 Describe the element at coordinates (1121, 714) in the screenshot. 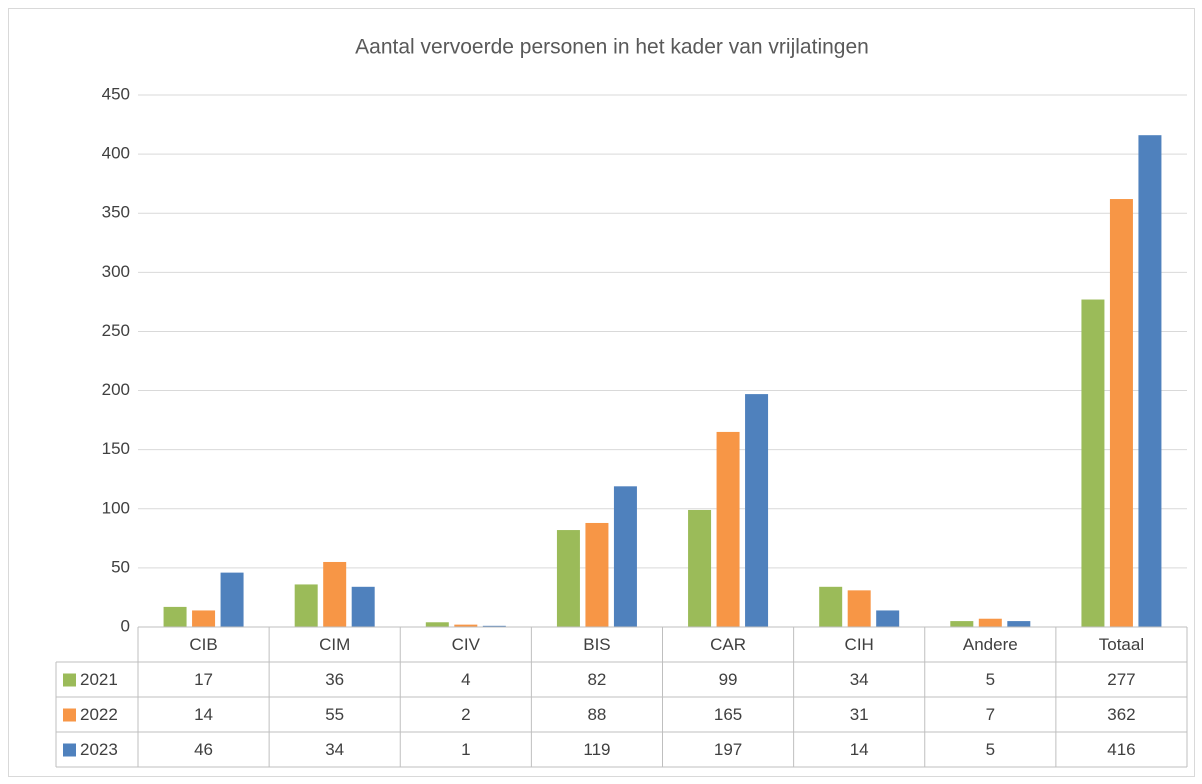

I see `table-value: 362` at that location.